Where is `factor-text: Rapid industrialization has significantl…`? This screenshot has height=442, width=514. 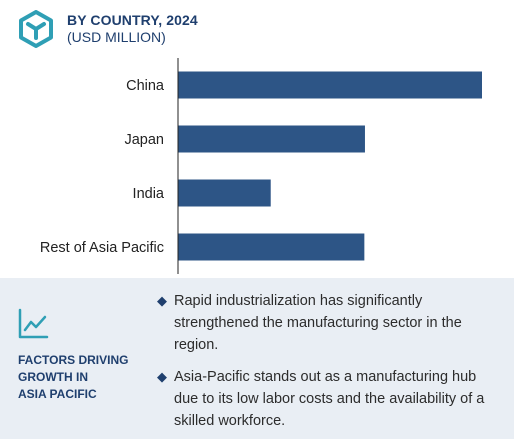
factor-text: Rapid industrialization has significantl… is located at coordinates (318, 323).